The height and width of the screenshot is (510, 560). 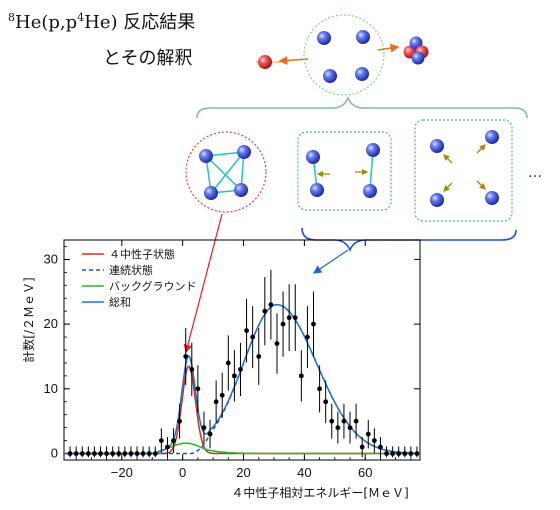 I want to click on neutron-cluster-circle, so click(x=344, y=55).